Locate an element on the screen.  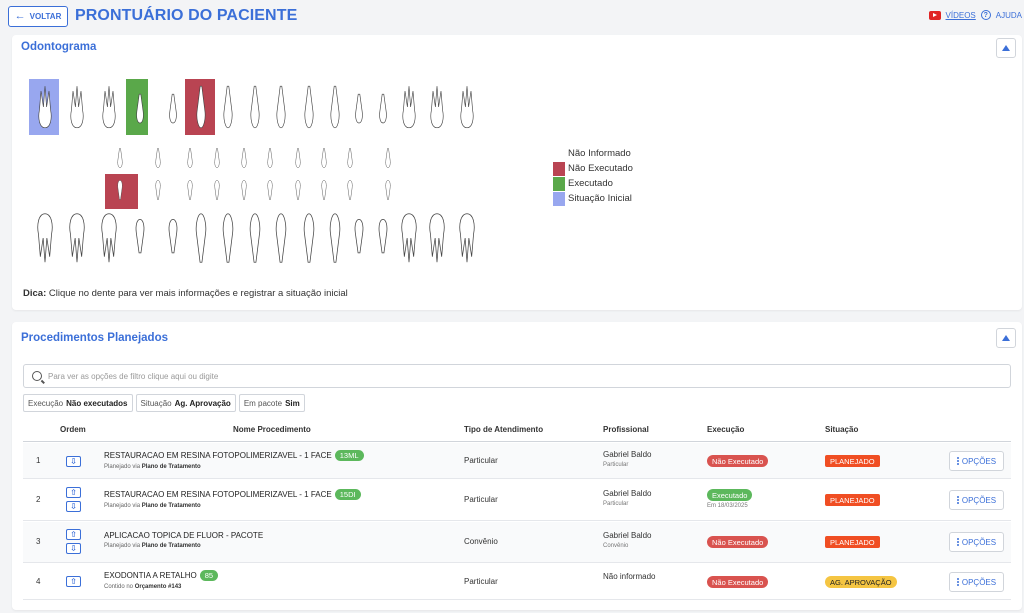
page-title: PRONTUÁRIO DO PACIENTE is located at coordinates (186, 15).